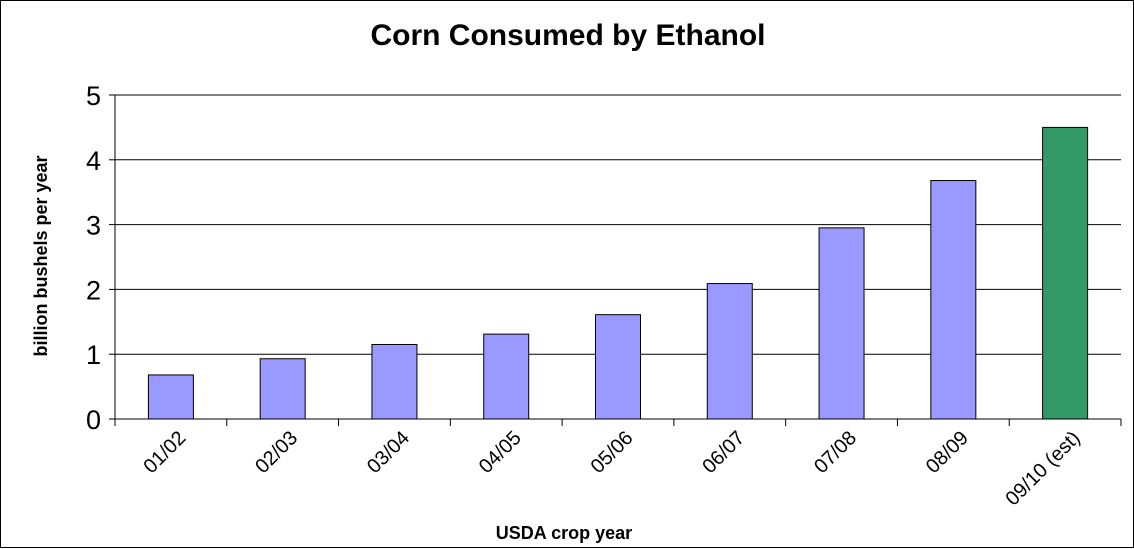  Describe the element at coordinates (567, 35) in the screenshot. I see `chart-title: Corn Consumed by Ethanol` at that location.